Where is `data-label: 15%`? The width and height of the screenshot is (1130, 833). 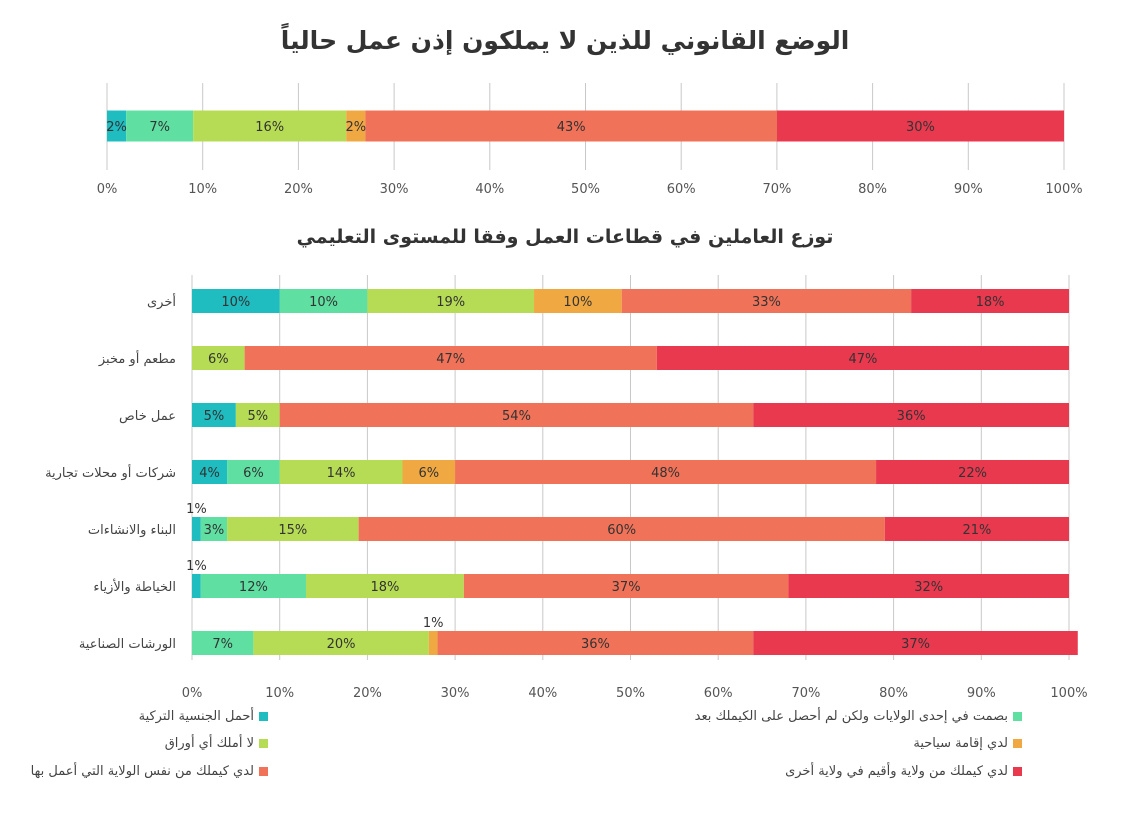
data-label: 15% is located at coordinates (292, 530).